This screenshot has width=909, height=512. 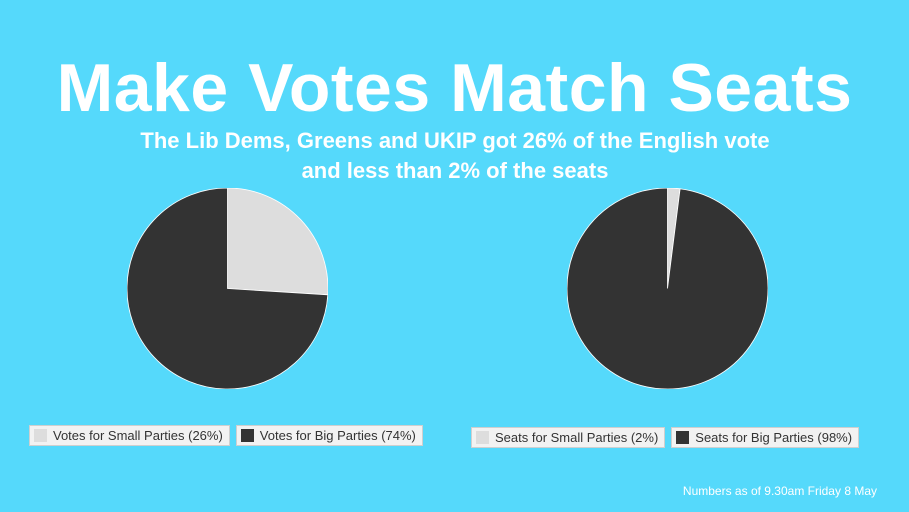 What do you see at coordinates (577, 437) in the screenshot?
I see `legend-label: Seats for Small Parties (2%)` at bounding box center [577, 437].